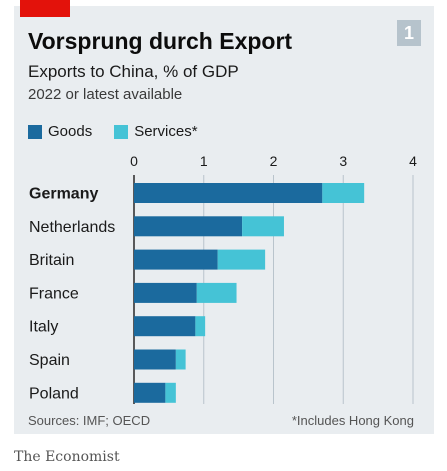 The width and height of the screenshot is (447, 471). Describe the element at coordinates (204, 161) in the screenshot. I see `x-tick-label: 1` at that location.